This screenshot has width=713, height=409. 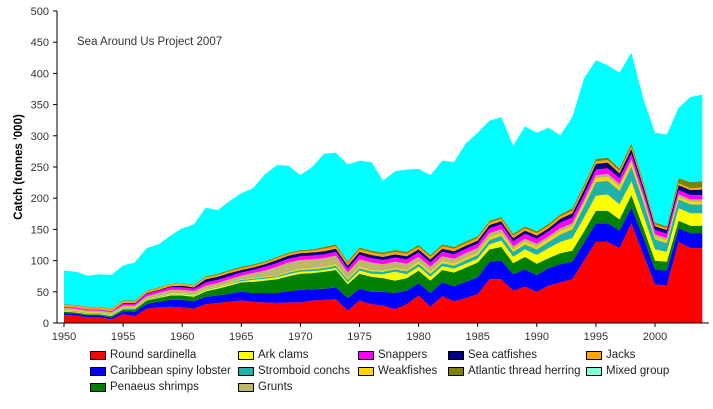 What do you see at coordinates (43, 293) in the screenshot?
I see `y-tick-label: 50` at bounding box center [43, 293].